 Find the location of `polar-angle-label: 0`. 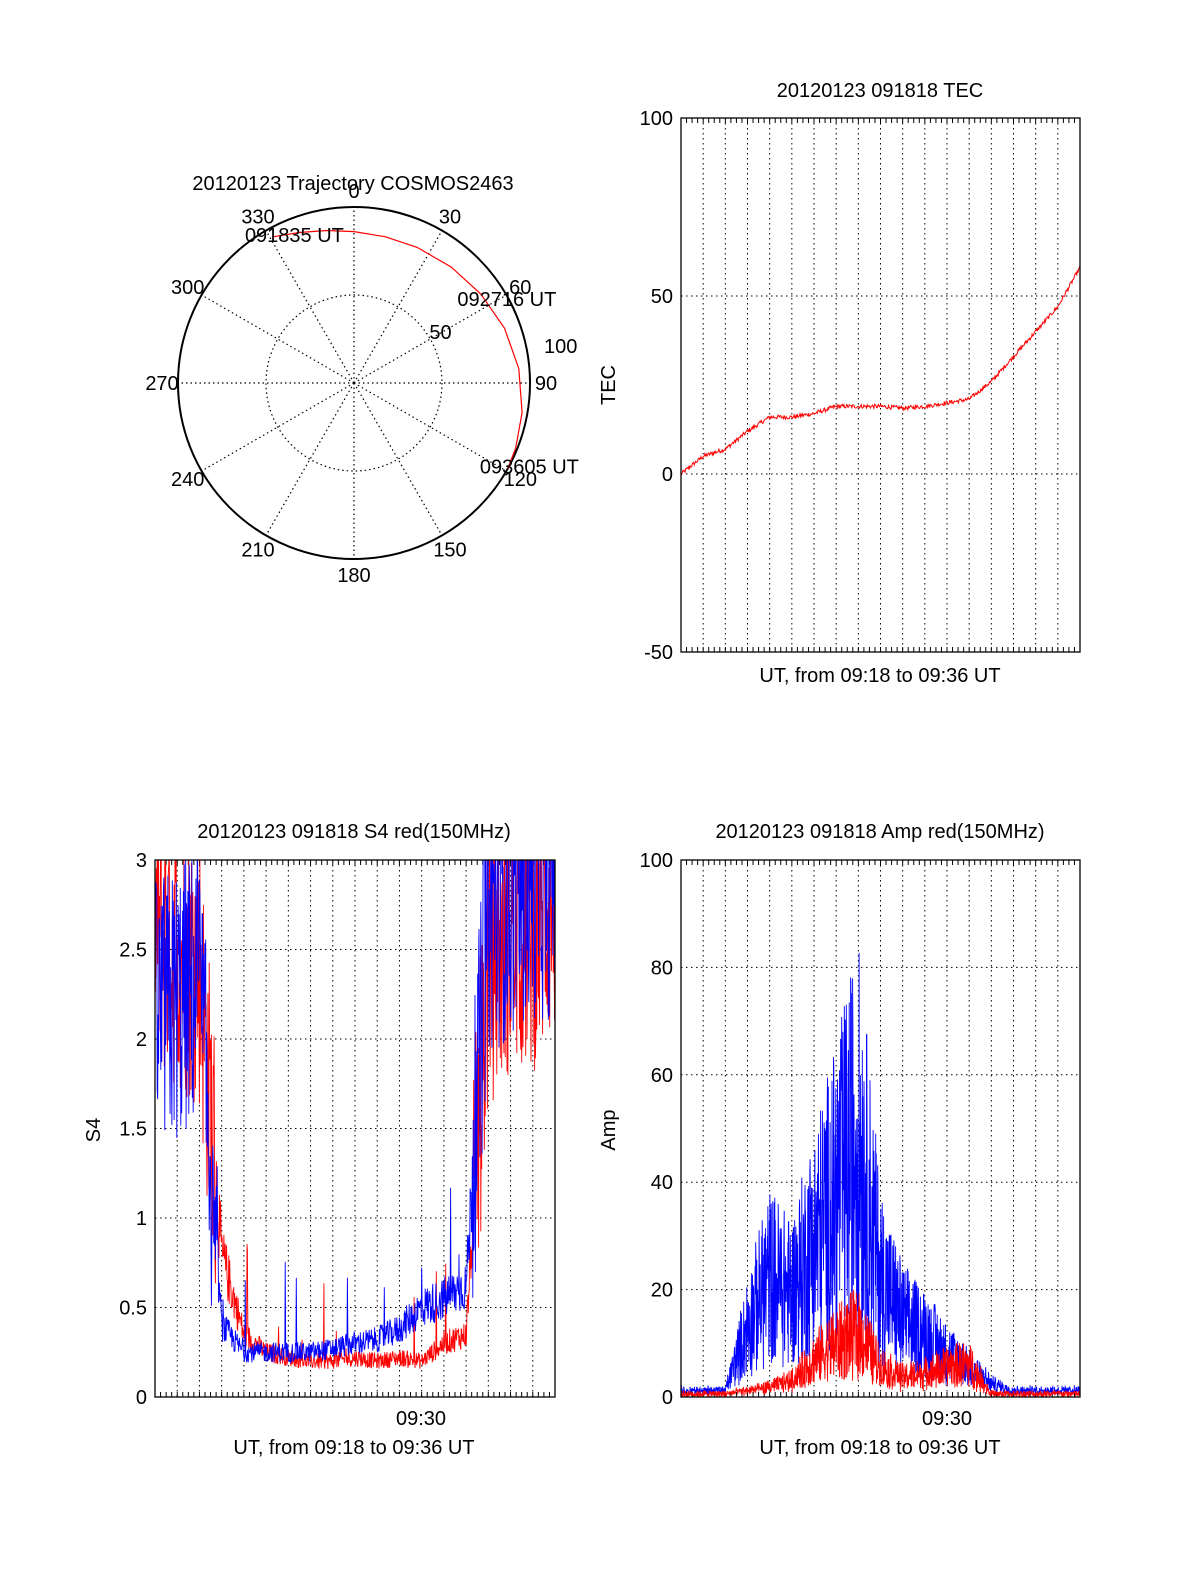

polar-angle-label: 0 is located at coordinates (353, 192).